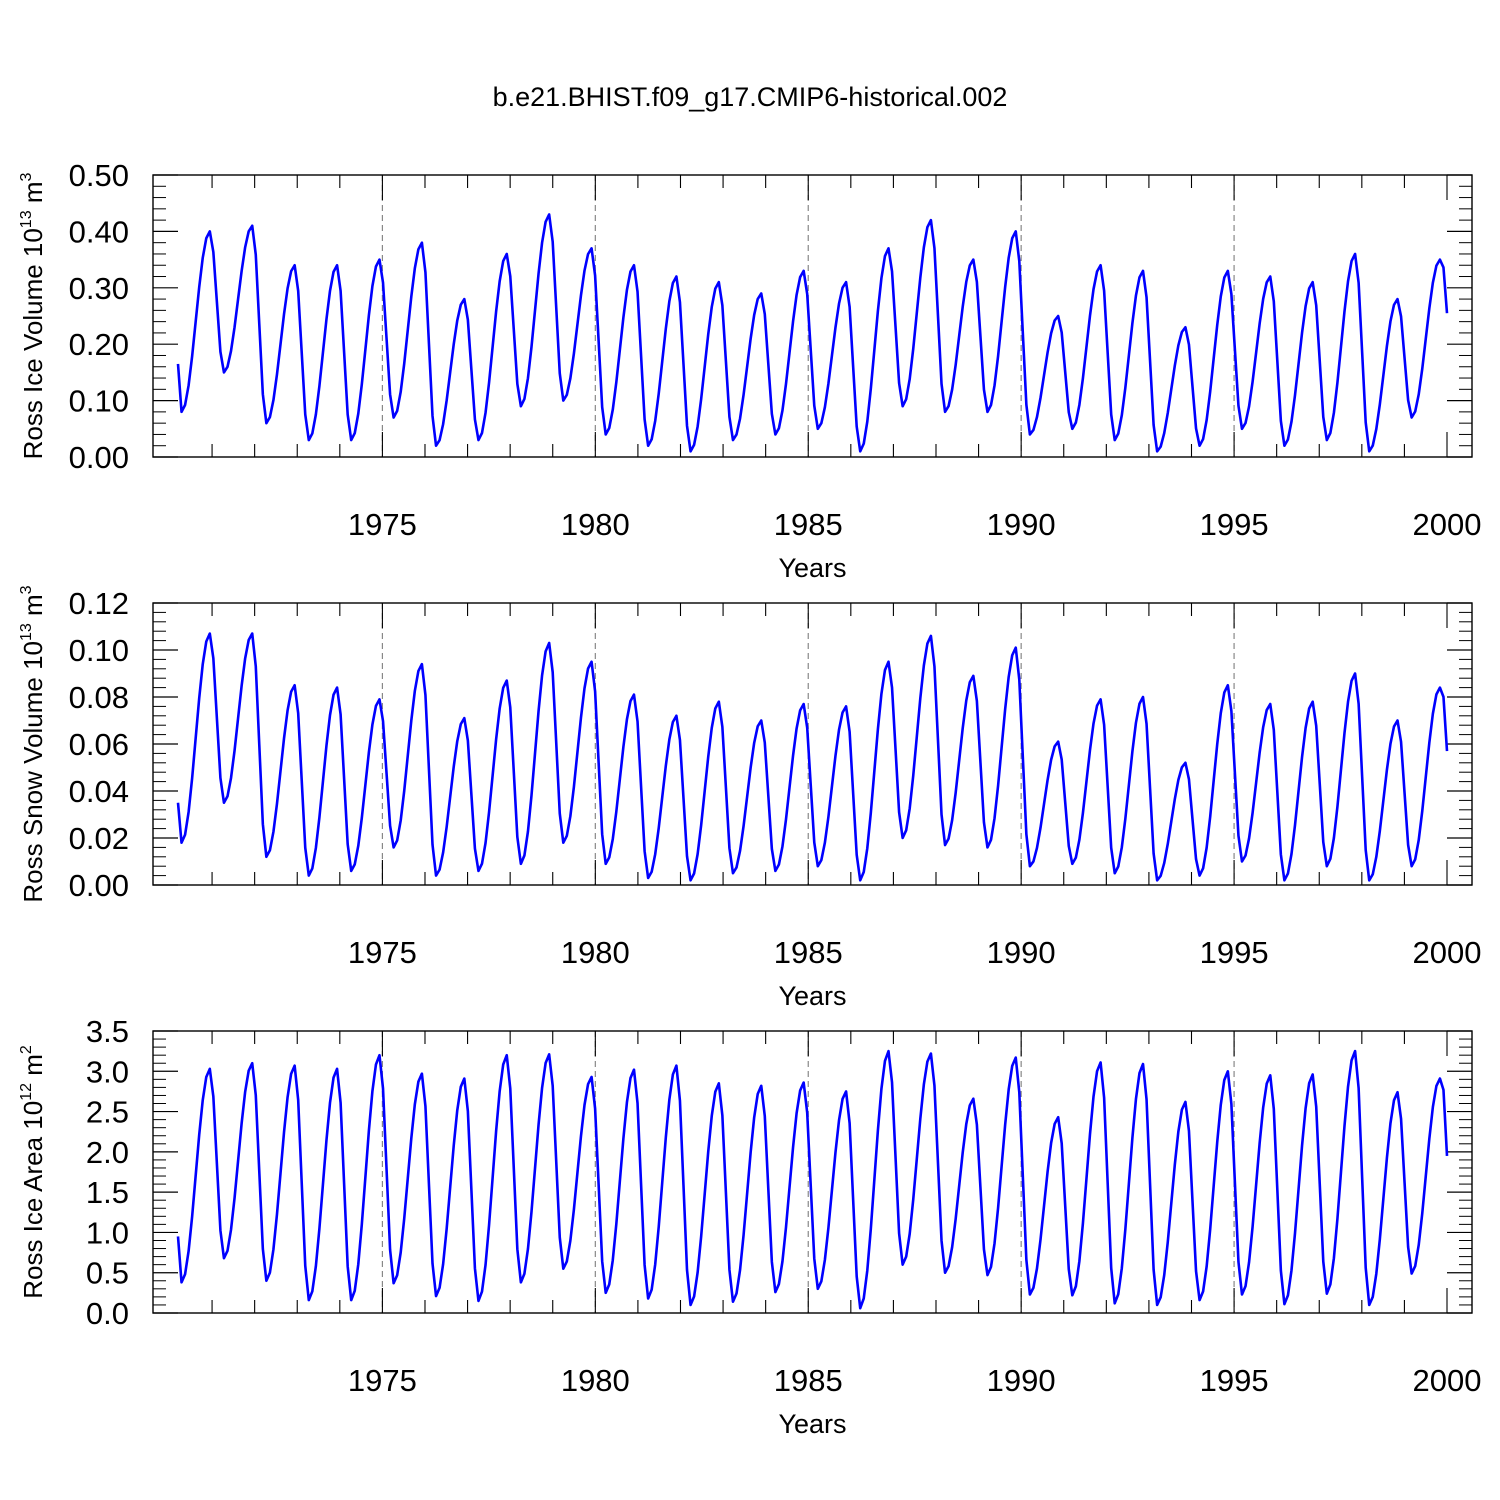 The height and width of the screenshot is (1500, 1500). Describe the element at coordinates (99, 838) in the screenshot. I see `y-tick-label: 0.02` at that location.